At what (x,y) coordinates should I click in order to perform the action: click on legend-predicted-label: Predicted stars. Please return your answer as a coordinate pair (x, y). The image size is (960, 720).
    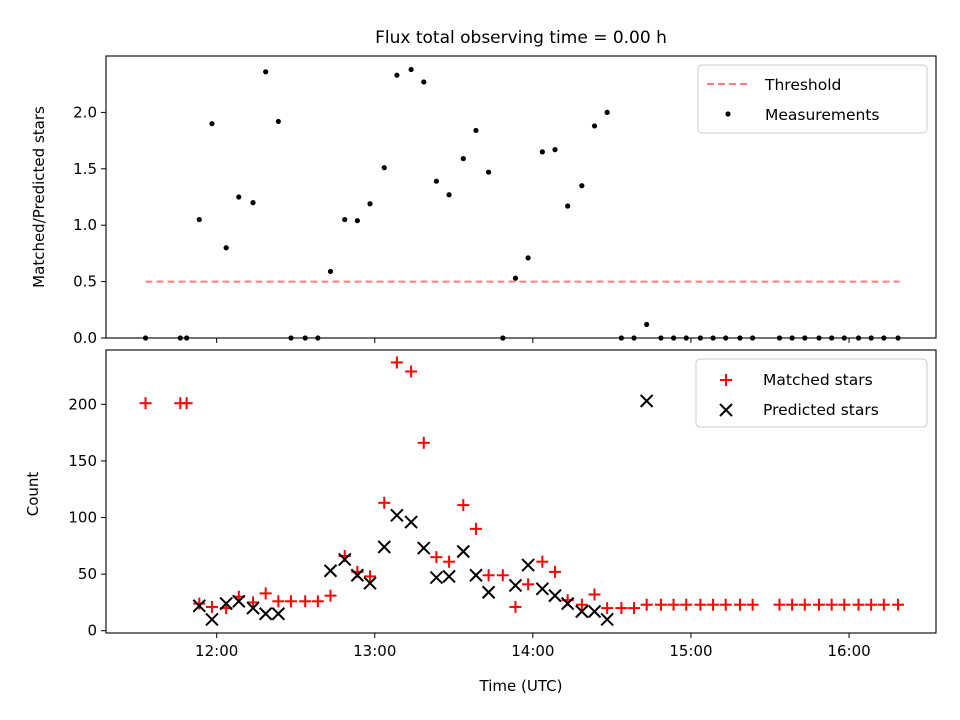
    Looking at the image, I should click on (821, 410).